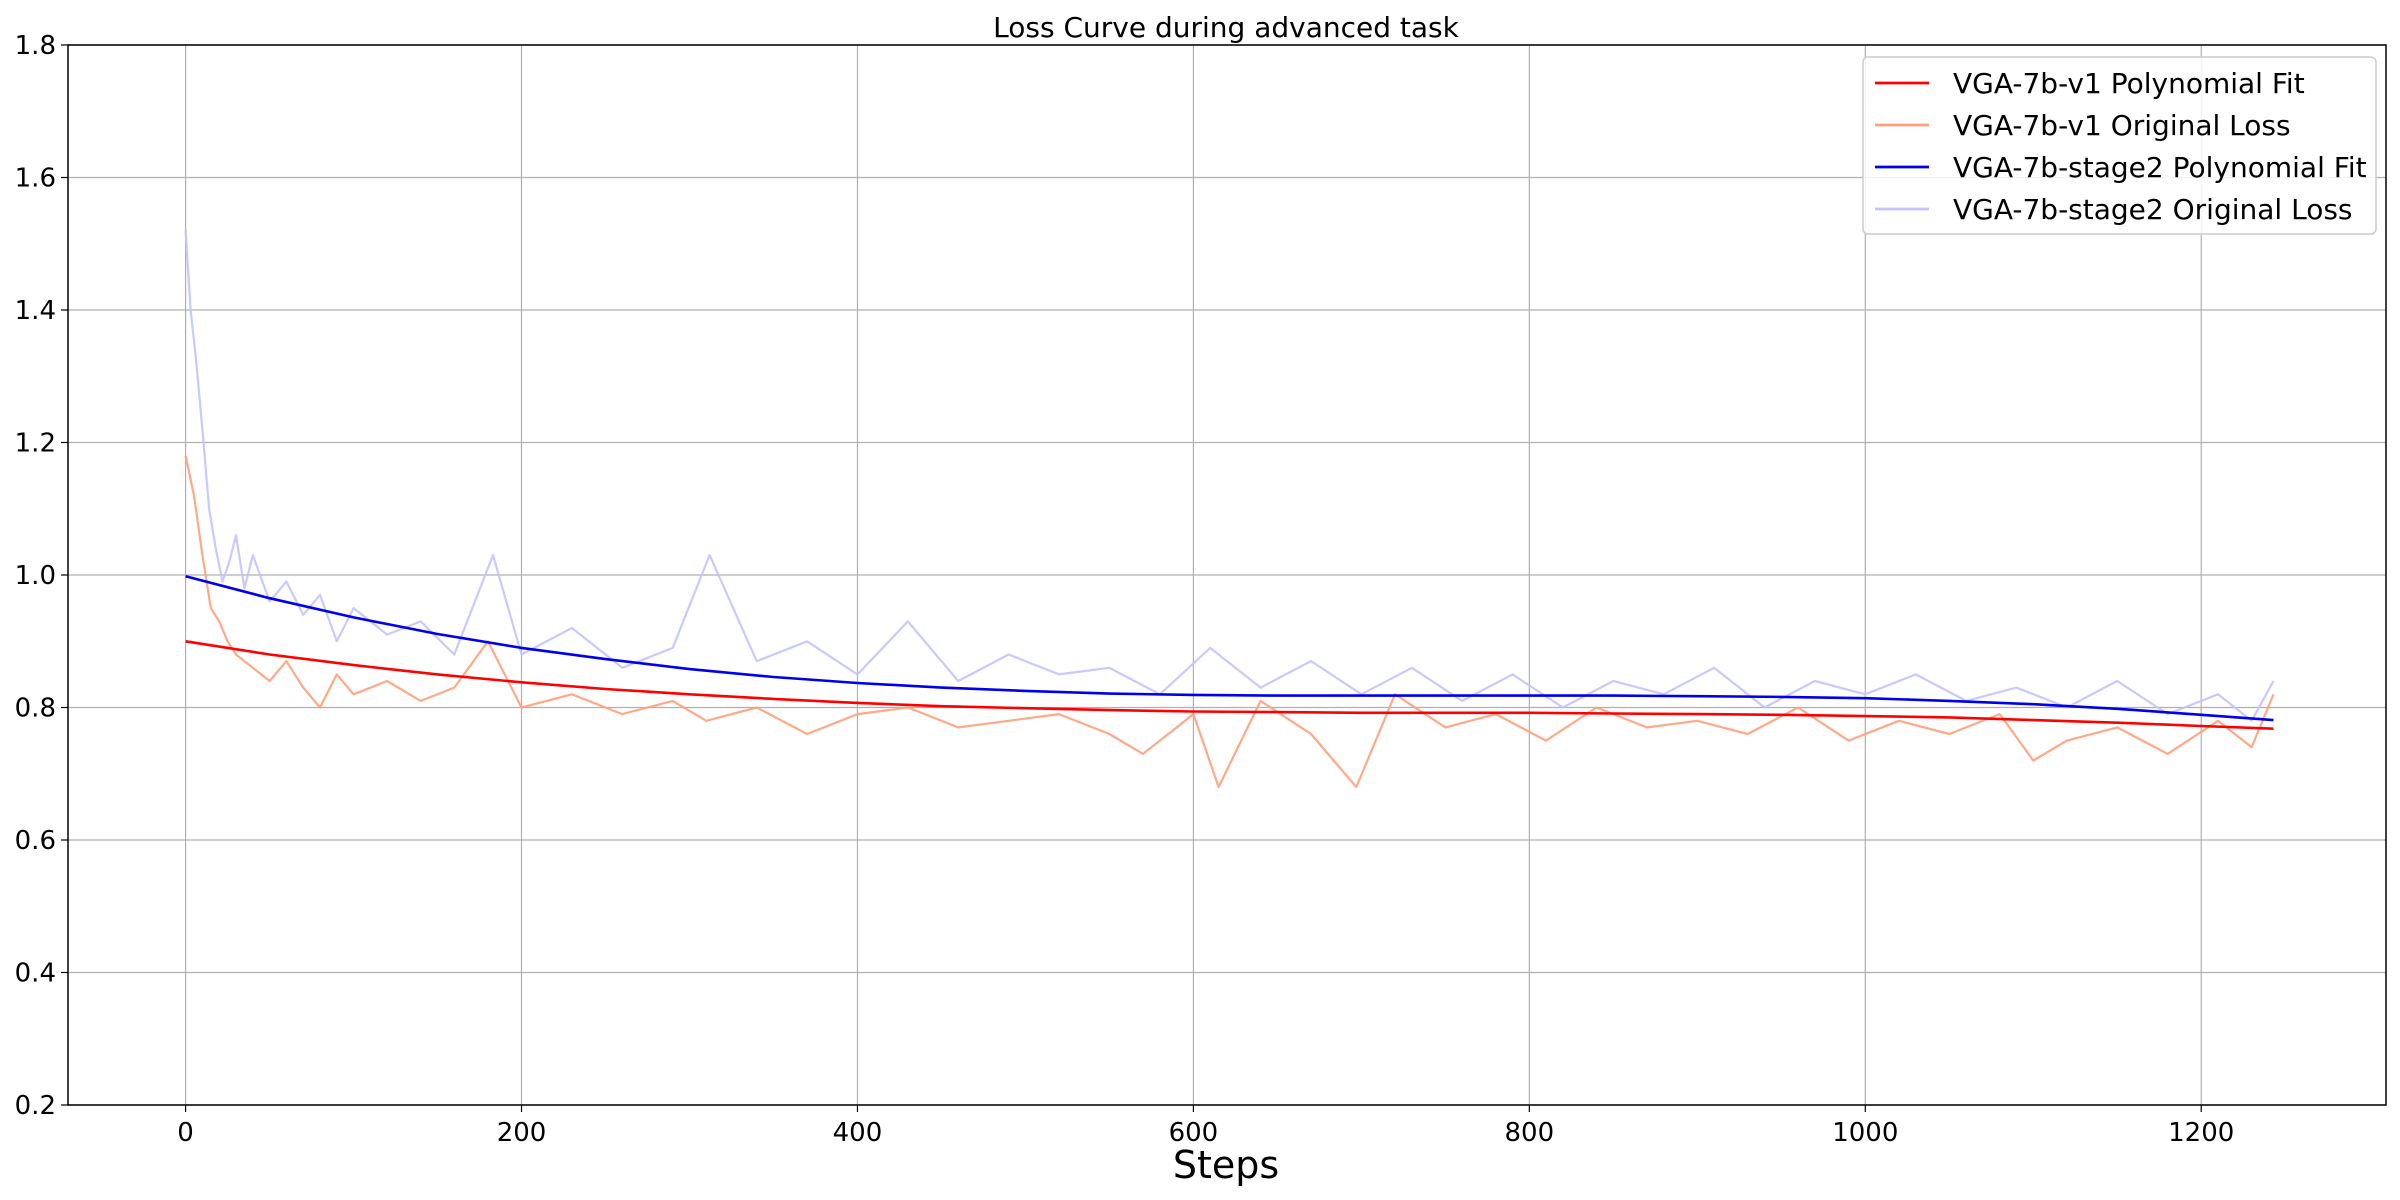 Image resolution: width=2400 pixels, height=1200 pixels. What do you see at coordinates (1226, 27) in the screenshot?
I see `chart-title: Loss Curve during advanced task` at bounding box center [1226, 27].